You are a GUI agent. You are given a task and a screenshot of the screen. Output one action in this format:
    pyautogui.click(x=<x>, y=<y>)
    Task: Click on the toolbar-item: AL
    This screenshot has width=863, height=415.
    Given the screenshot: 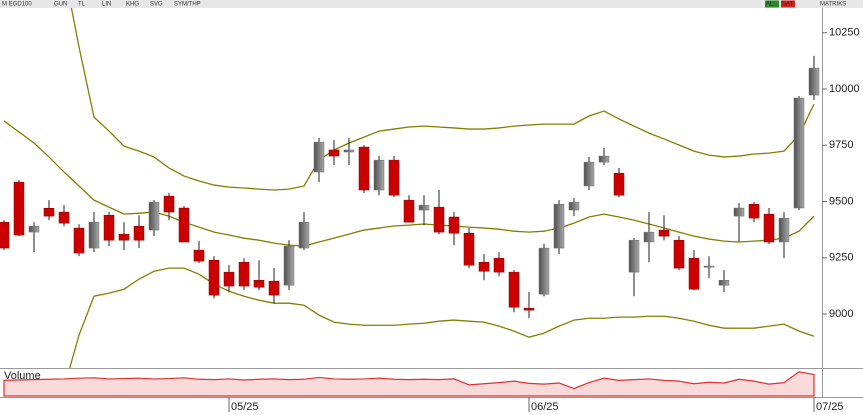 What is the action you would take?
    pyautogui.click(x=770, y=5)
    